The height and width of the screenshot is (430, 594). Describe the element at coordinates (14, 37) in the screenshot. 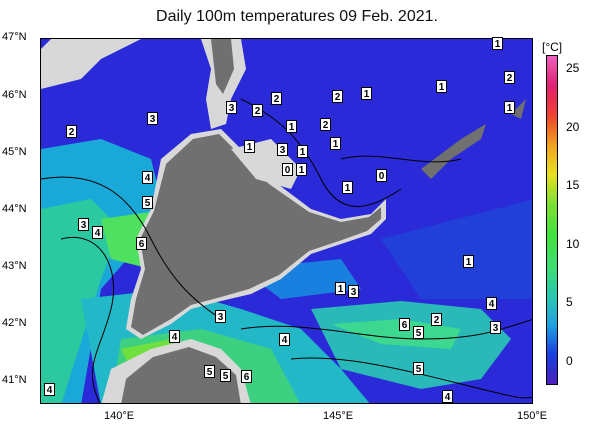

I see `lat-label: 47°N` at that location.